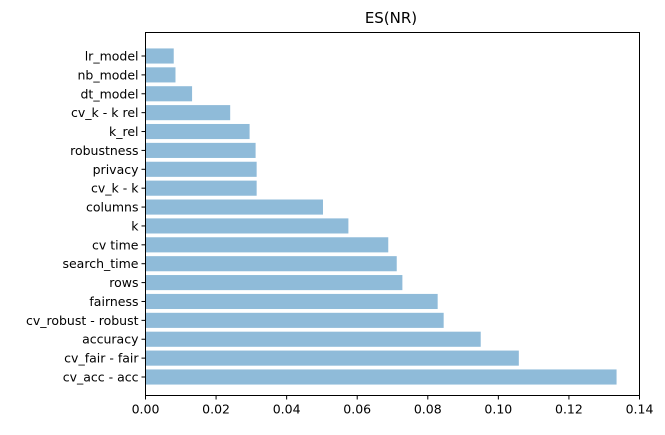 This screenshot has height=435, width=665. What do you see at coordinates (357, 409) in the screenshot?
I see `x-tick-label: 0.06` at bounding box center [357, 409].